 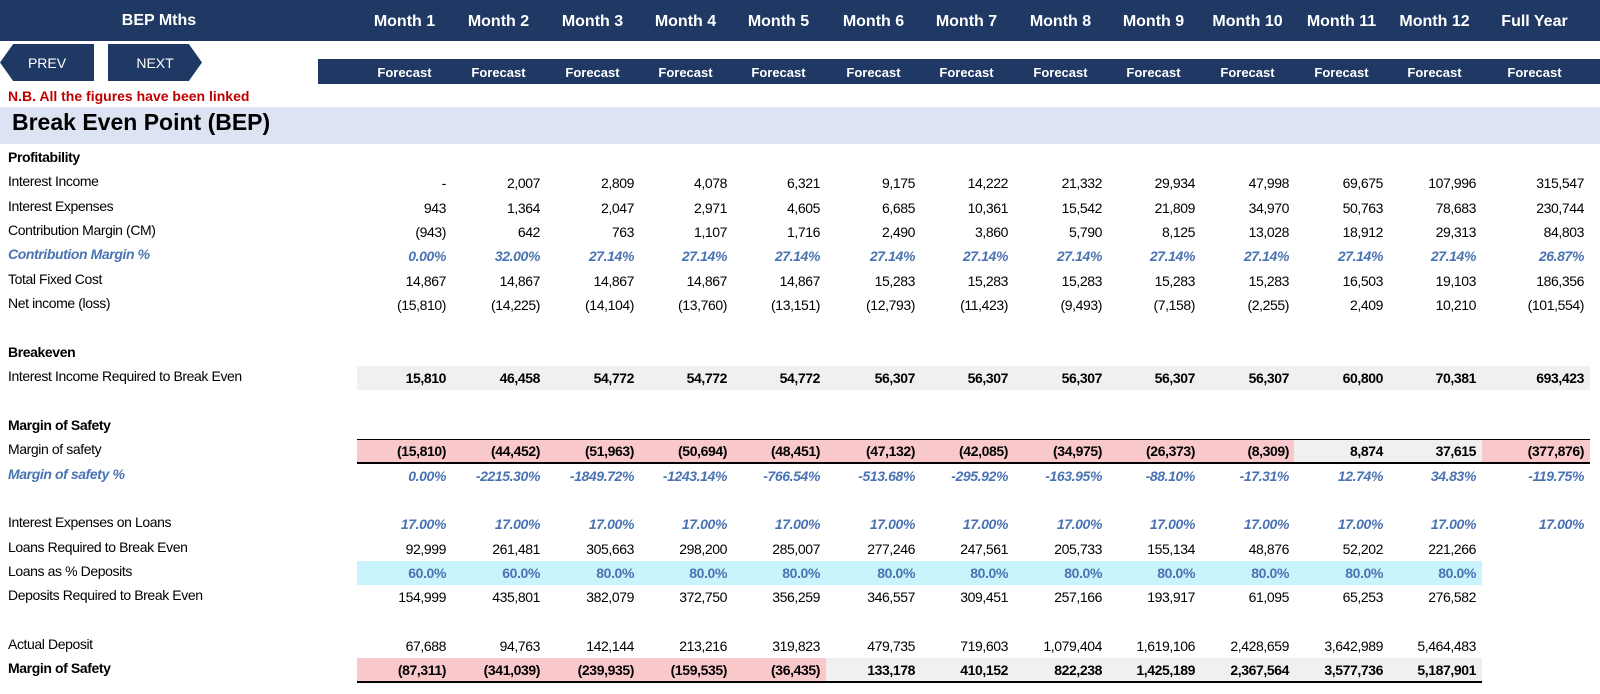 I want to click on month-header: Month 9, so click(x=1153, y=21).